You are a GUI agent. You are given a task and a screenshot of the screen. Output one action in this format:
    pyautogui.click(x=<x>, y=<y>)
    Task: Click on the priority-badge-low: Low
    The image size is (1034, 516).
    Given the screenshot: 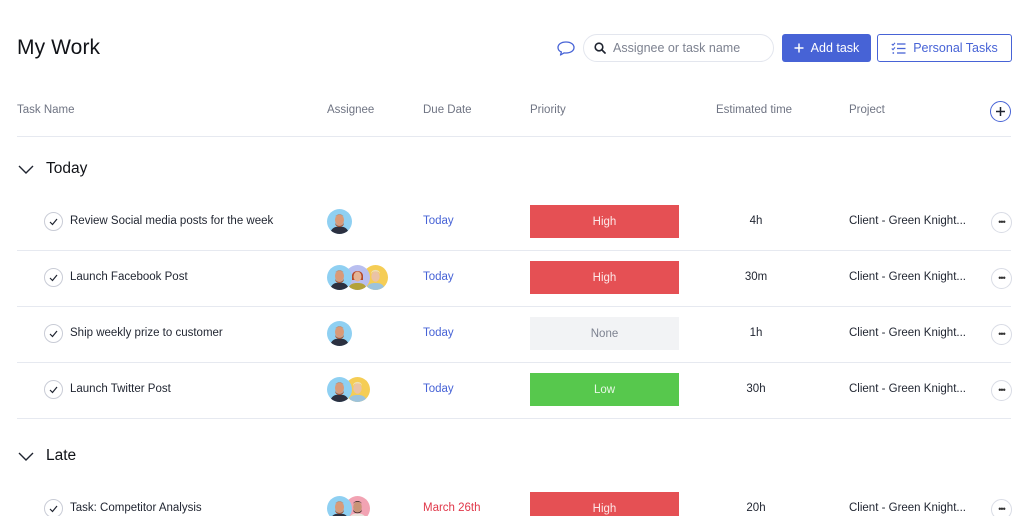 What is the action you would take?
    pyautogui.click(x=604, y=389)
    